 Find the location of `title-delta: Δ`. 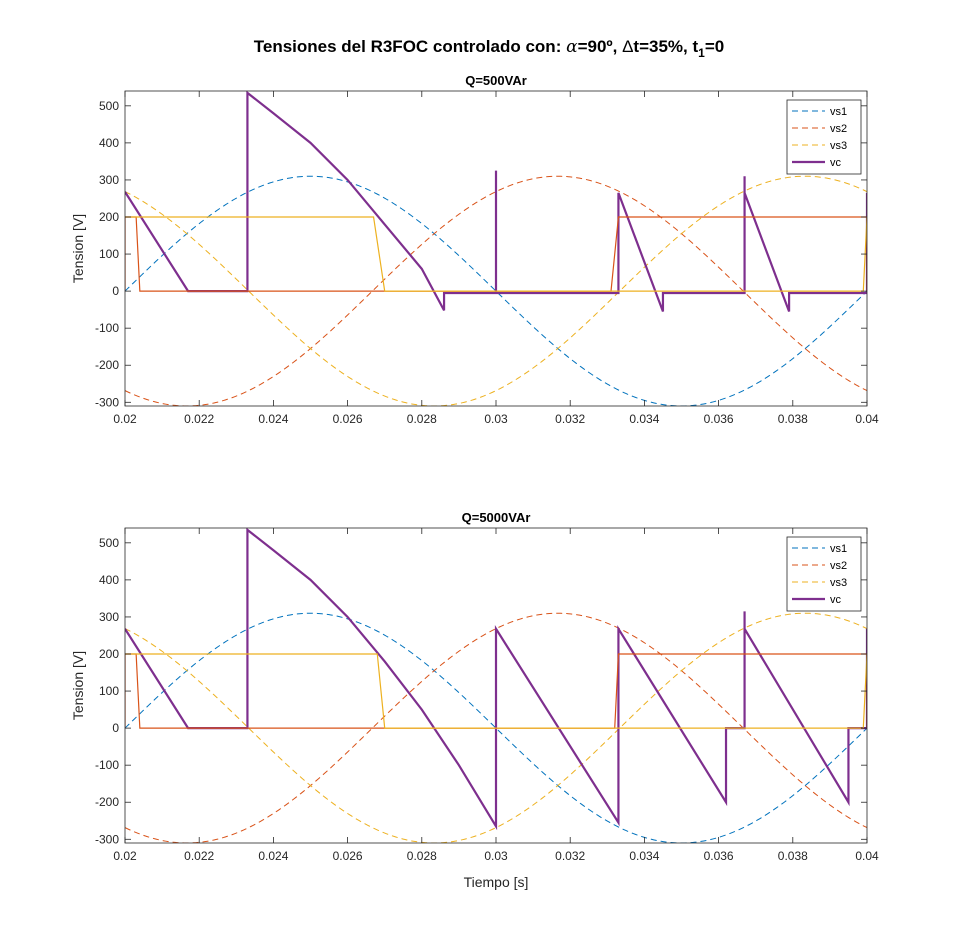

title-delta: Δ is located at coordinates (627, 46).